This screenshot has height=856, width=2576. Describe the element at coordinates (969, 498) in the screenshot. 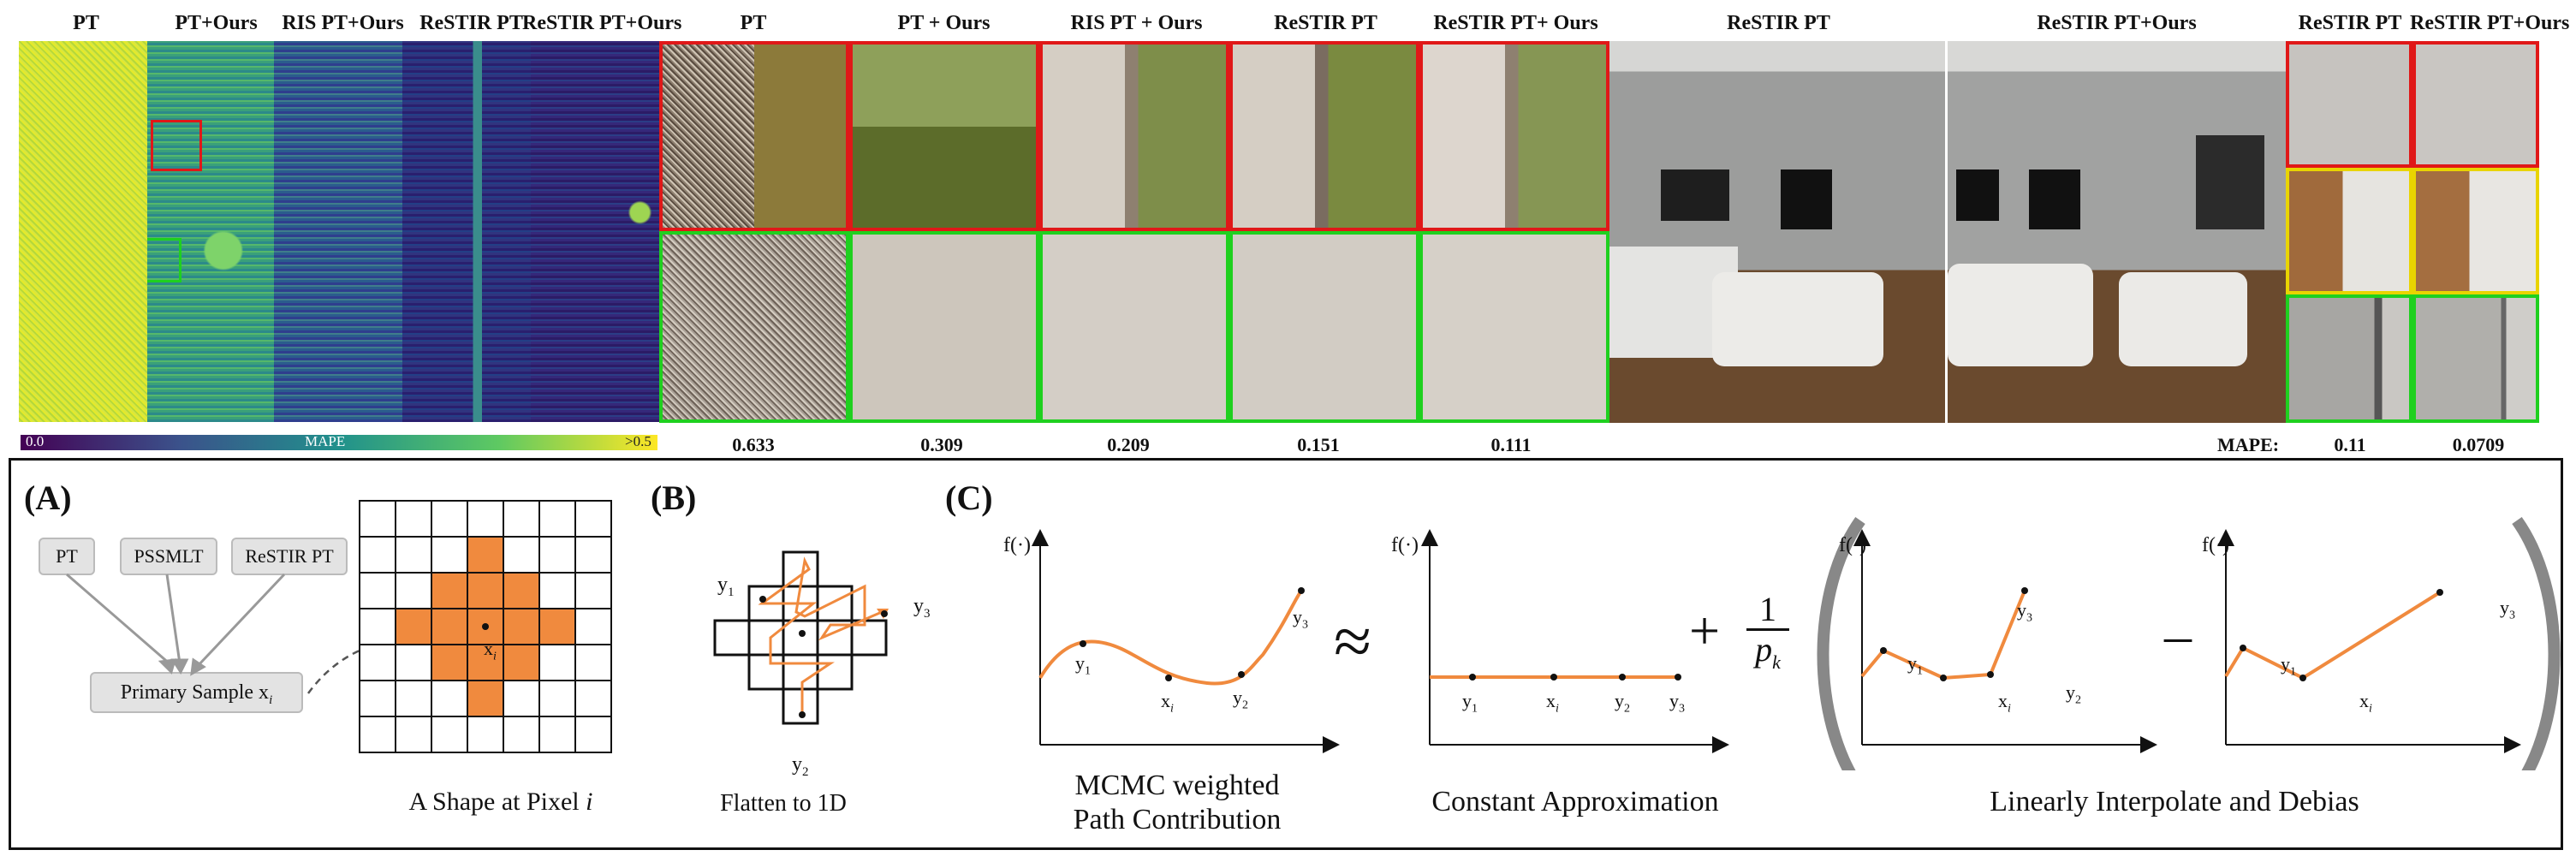

I see `panel-c-label: (C)` at that location.